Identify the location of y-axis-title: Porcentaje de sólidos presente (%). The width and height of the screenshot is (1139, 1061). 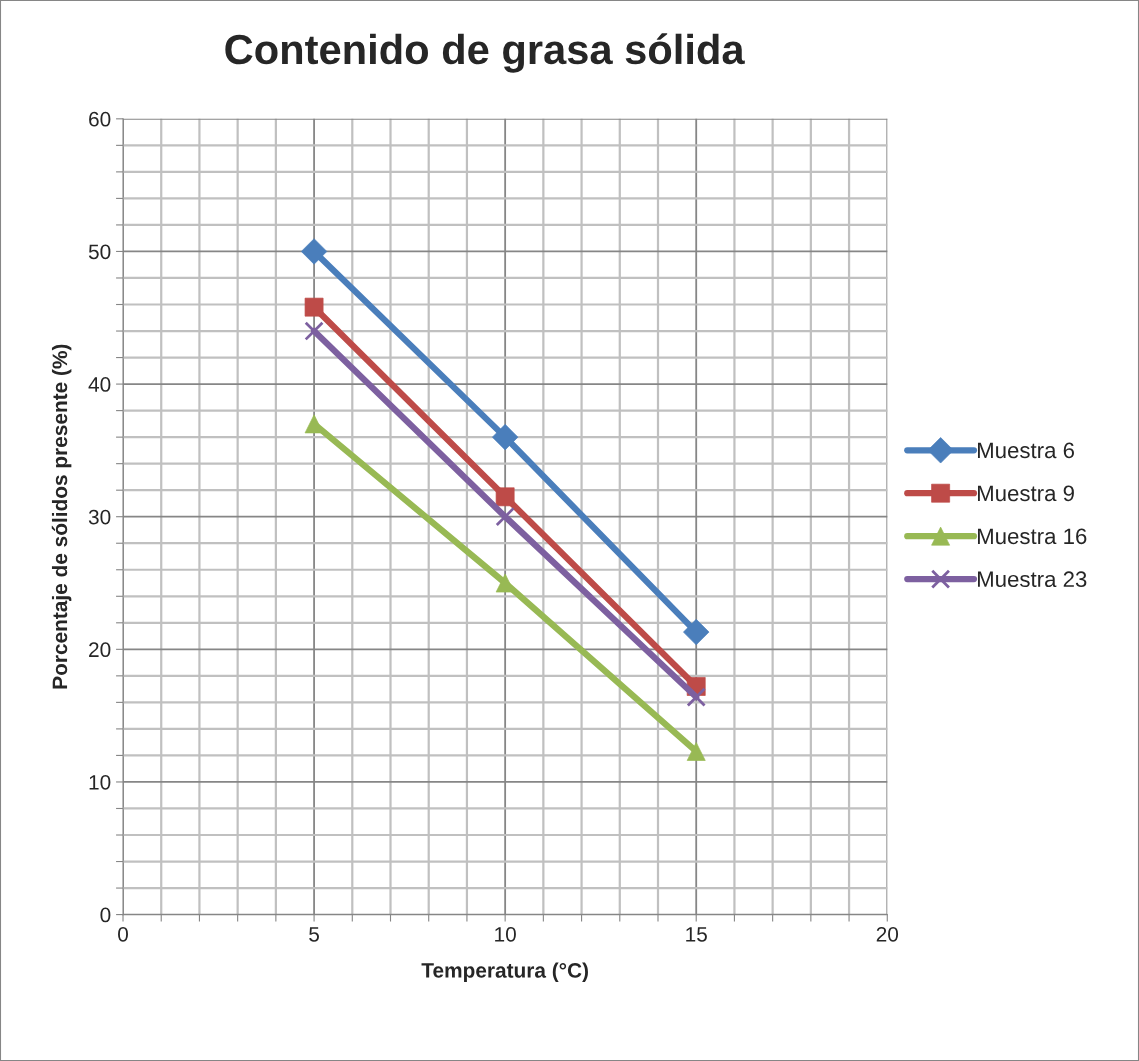
(61, 516).